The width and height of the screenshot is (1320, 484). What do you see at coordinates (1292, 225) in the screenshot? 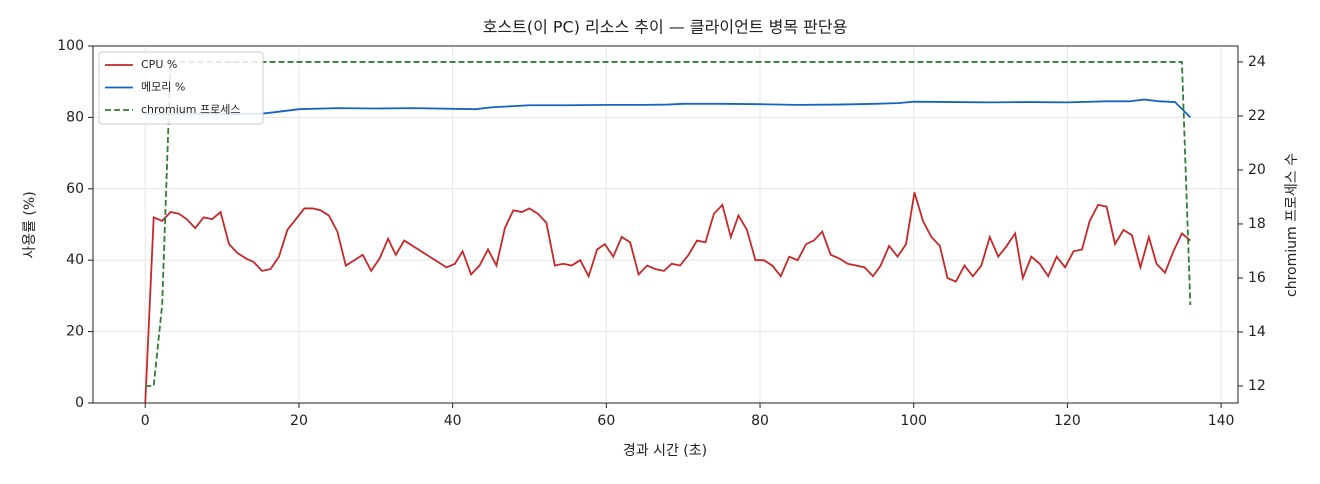
I see `y2-axis-label: chromium 프로세스 수` at bounding box center [1292, 225].